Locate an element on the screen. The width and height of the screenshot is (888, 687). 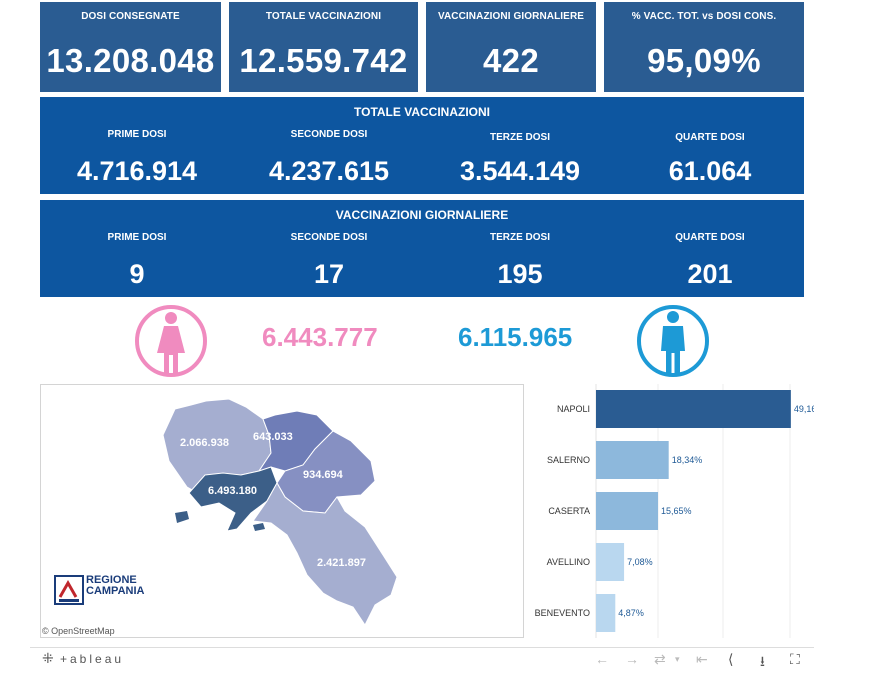
bar-value-label: 18,34% is located at coordinates (687, 460).